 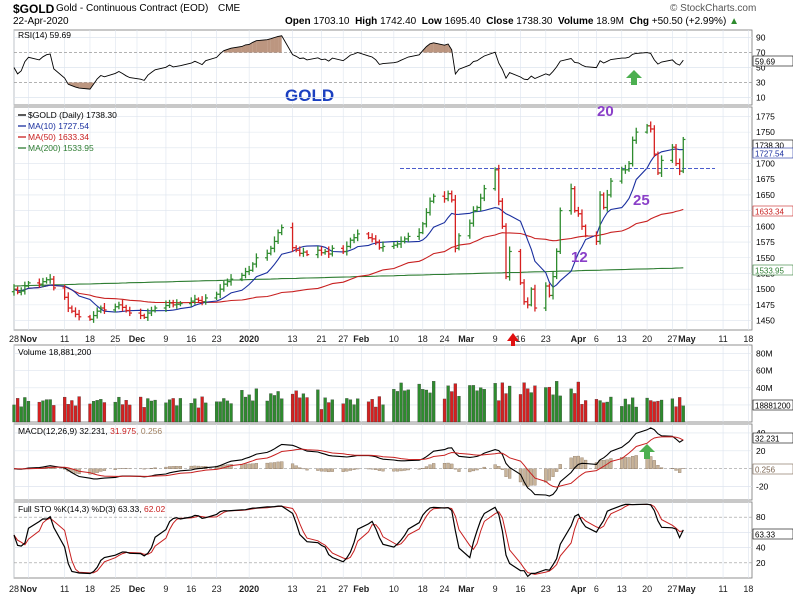 I want to click on xaxis-bottom-tick: 13, so click(x=622, y=589).